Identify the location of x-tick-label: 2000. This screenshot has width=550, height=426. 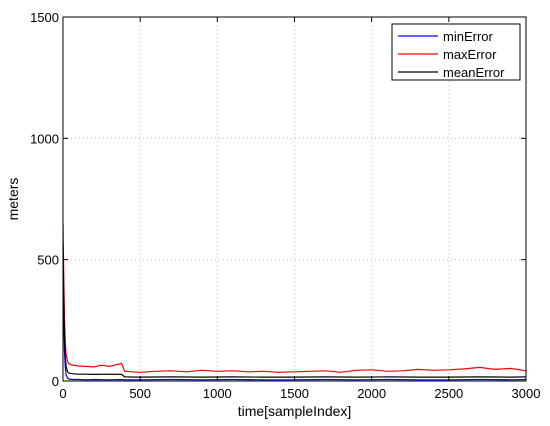
(371, 393).